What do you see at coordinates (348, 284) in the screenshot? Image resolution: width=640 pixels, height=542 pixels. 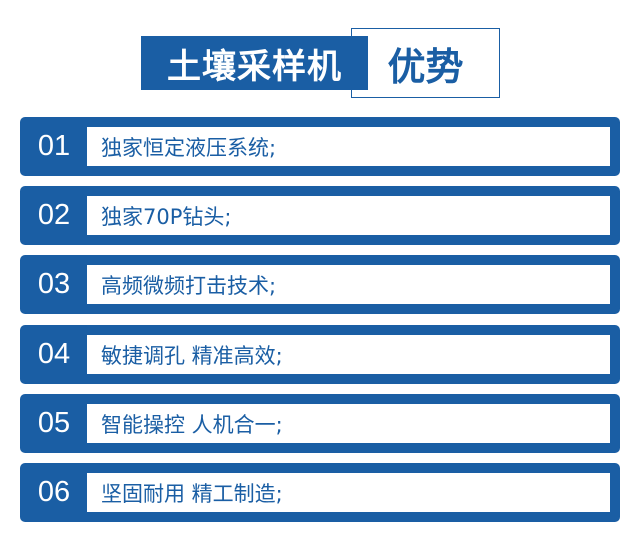 I see `item-text: 高频微频打击技术;` at bounding box center [348, 284].